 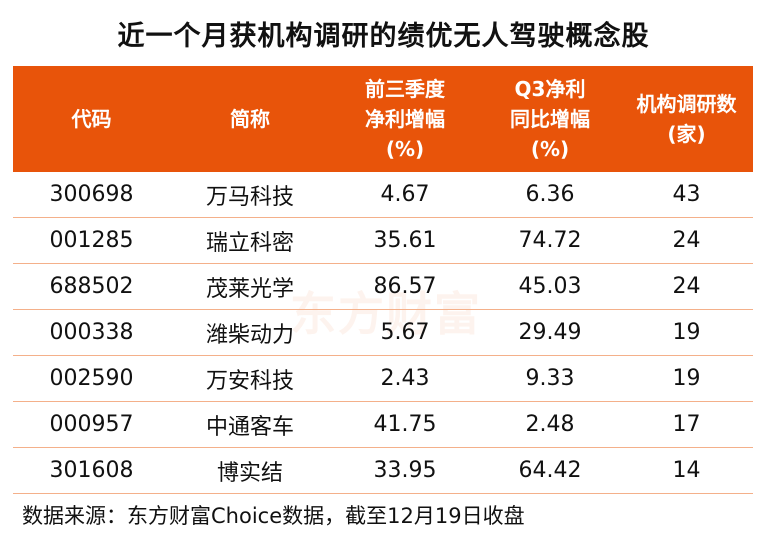 I want to click on table-cell: 中通客车, so click(x=250, y=424).